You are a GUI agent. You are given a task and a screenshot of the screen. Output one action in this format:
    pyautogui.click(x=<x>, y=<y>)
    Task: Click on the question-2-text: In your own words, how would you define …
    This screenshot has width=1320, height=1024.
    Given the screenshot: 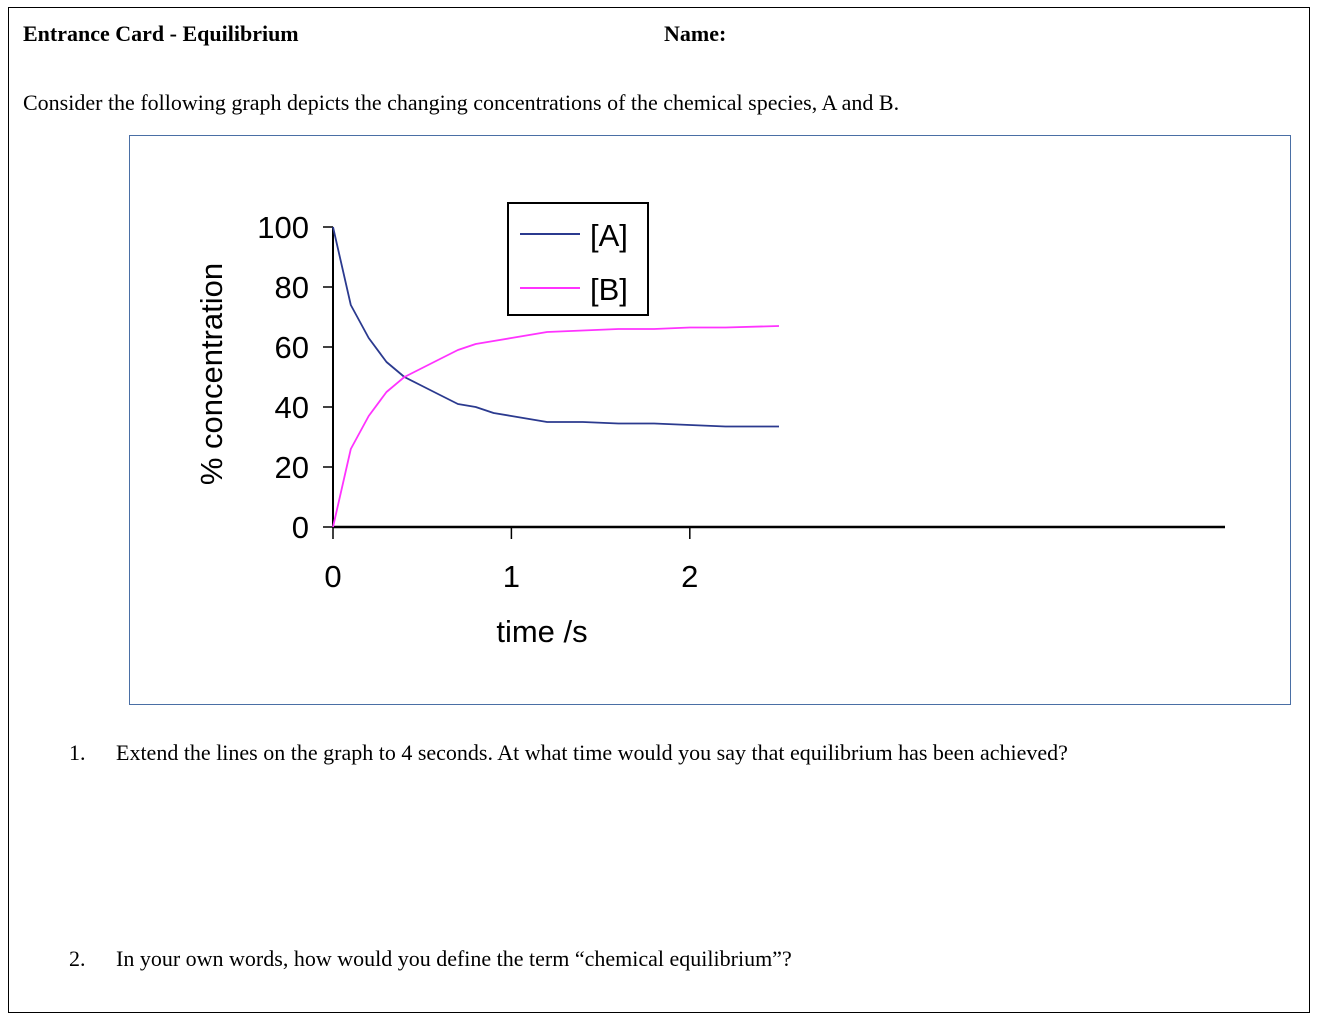 What is the action you would take?
    pyautogui.click(x=454, y=958)
    